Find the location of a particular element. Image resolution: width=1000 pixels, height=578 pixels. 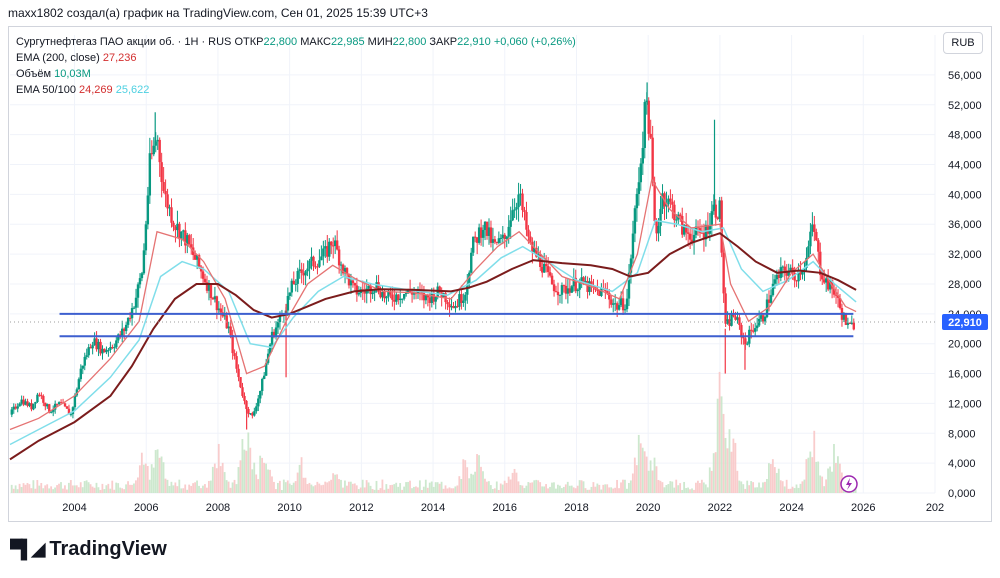

currency-button: RUB is located at coordinates (963, 43).